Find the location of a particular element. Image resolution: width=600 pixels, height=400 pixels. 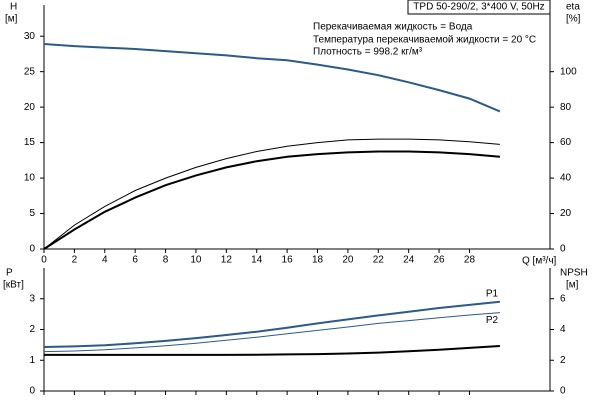

x-tick-label: 6 is located at coordinates (135, 260).